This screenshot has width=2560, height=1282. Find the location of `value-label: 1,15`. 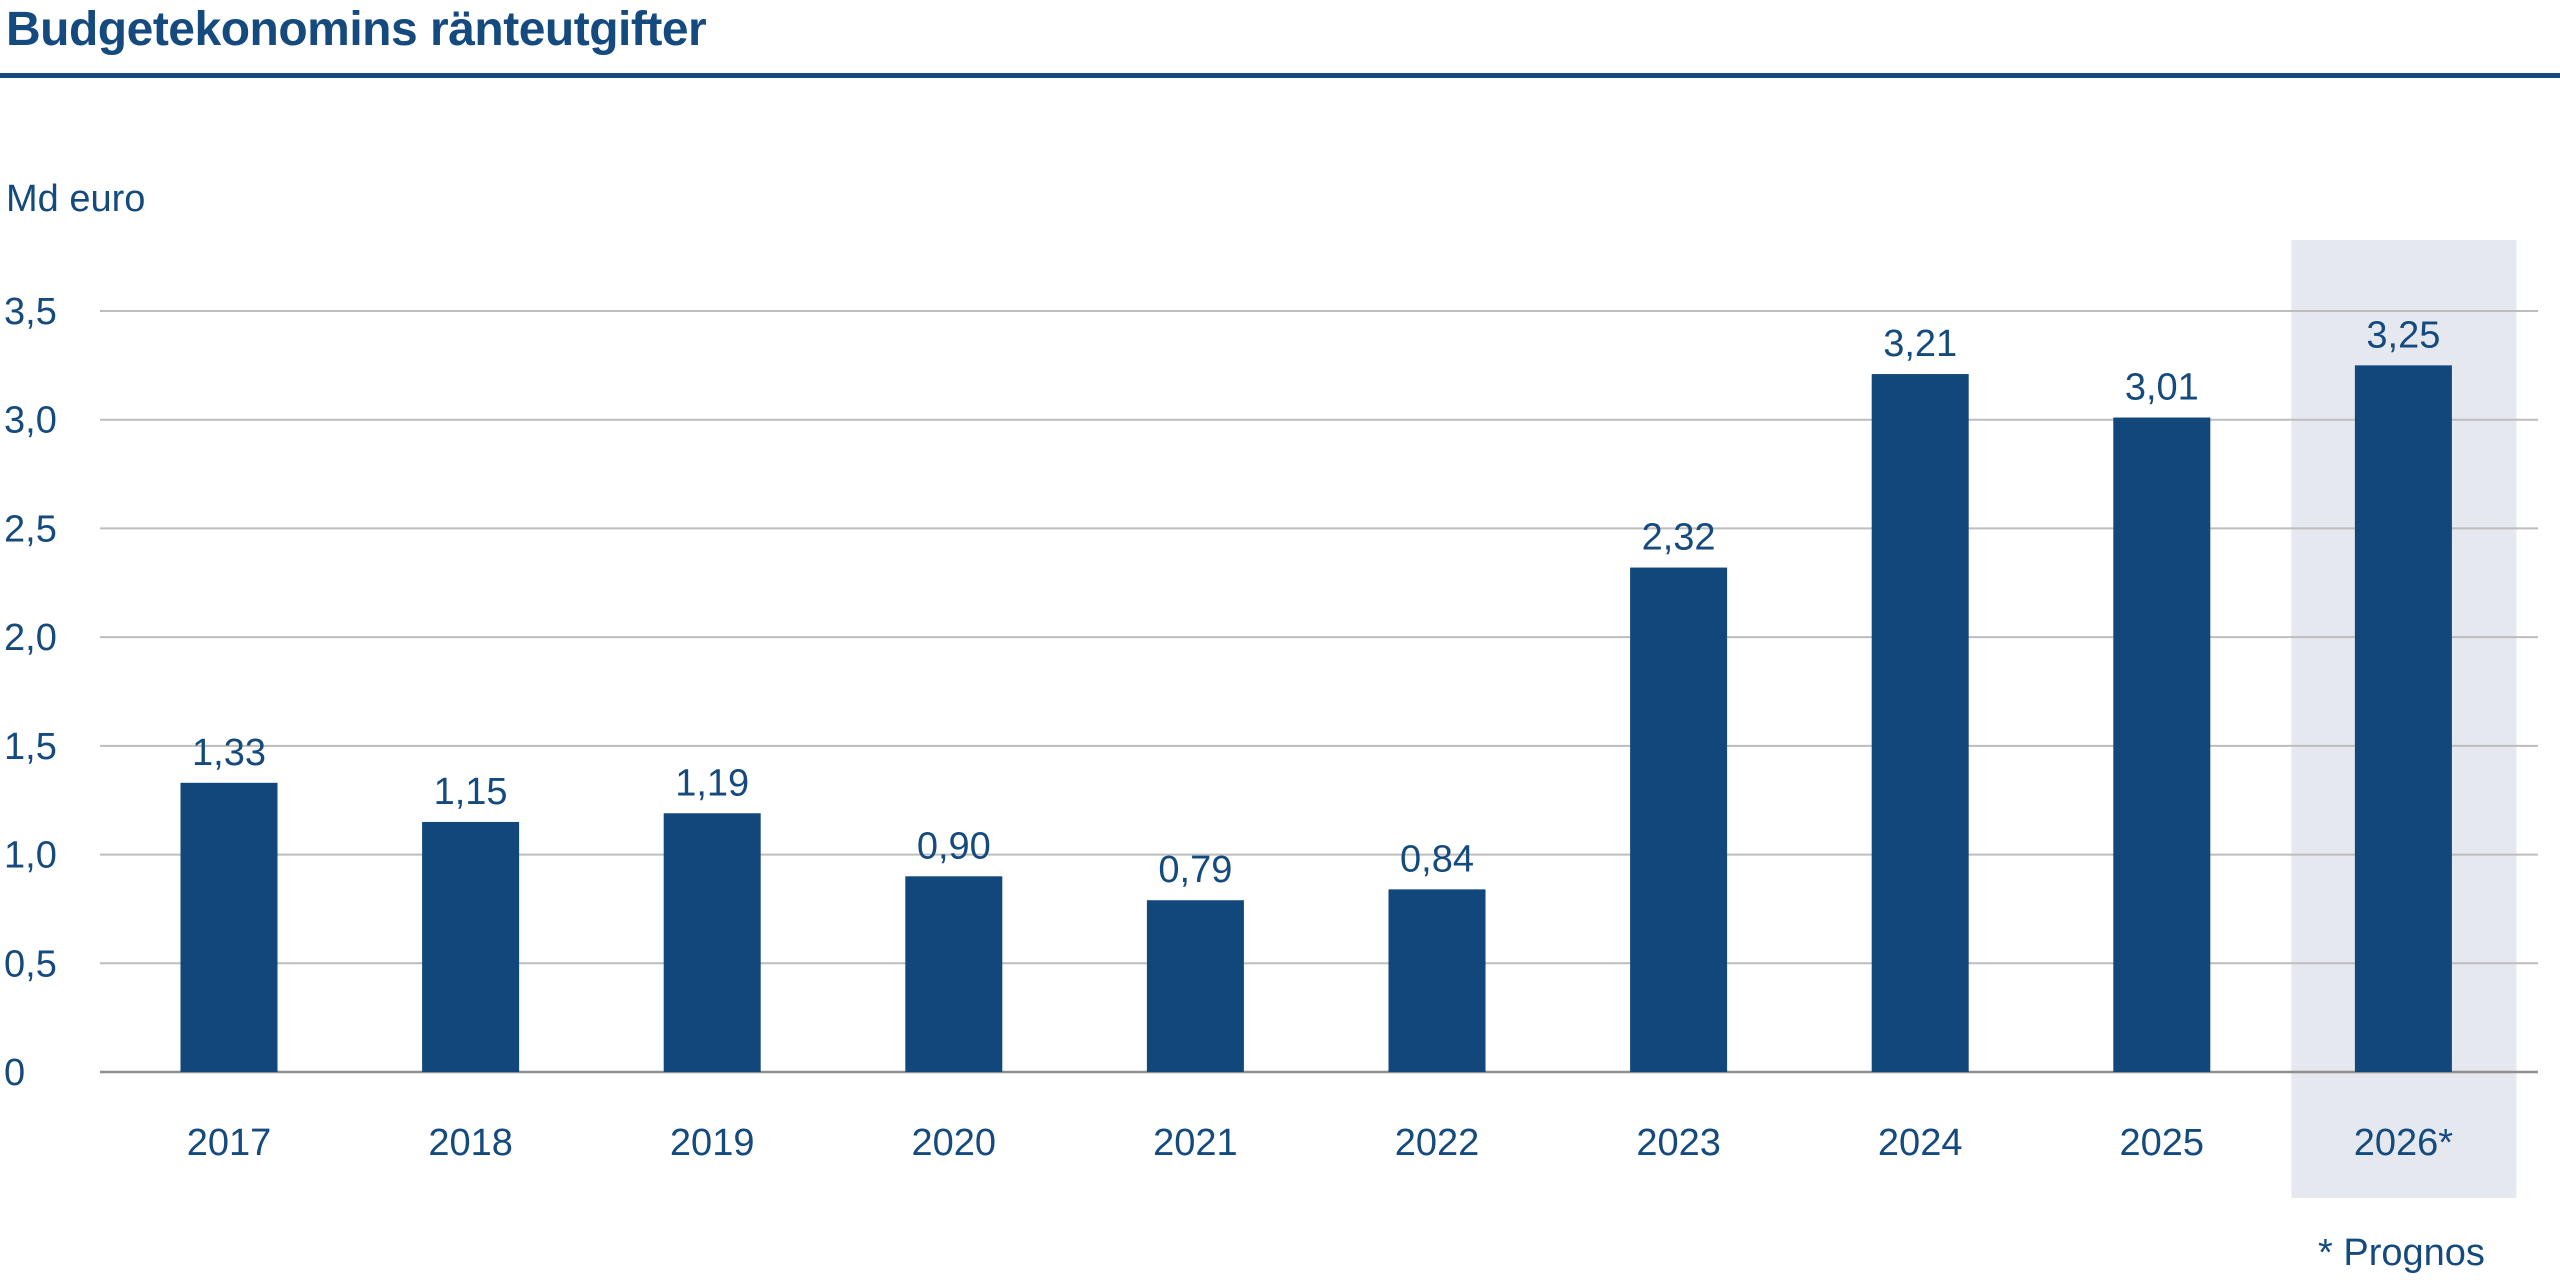

value-label: 1,15 is located at coordinates (471, 792).